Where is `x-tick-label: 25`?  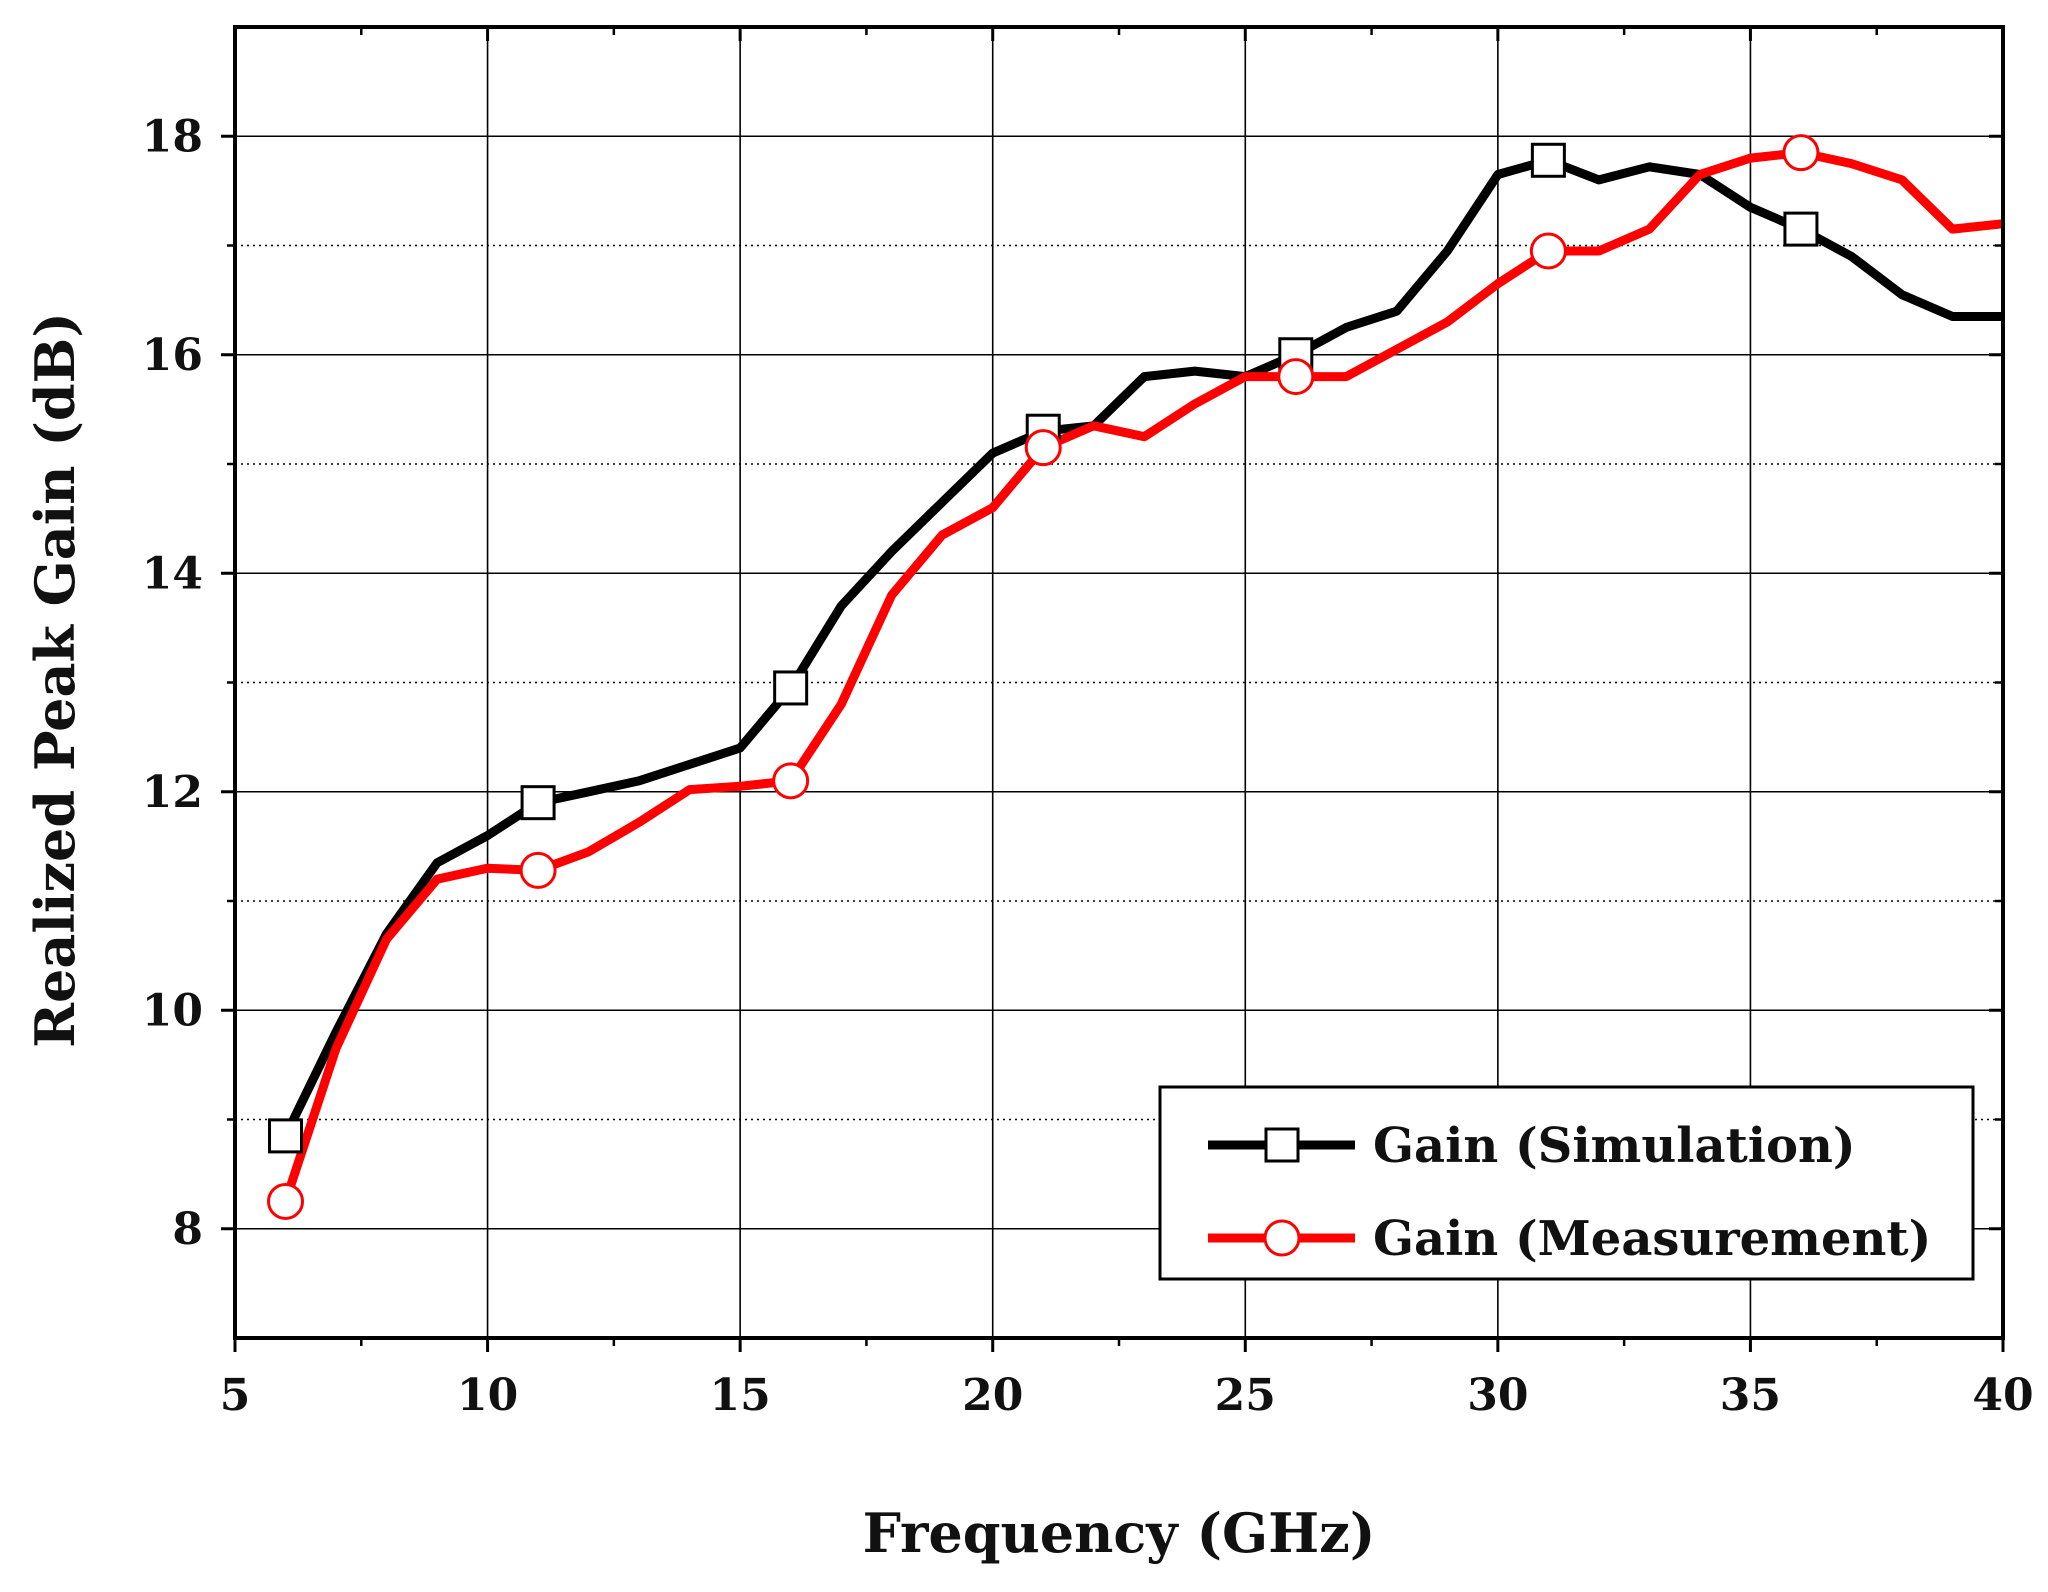 x-tick-label: 25 is located at coordinates (1245, 1395).